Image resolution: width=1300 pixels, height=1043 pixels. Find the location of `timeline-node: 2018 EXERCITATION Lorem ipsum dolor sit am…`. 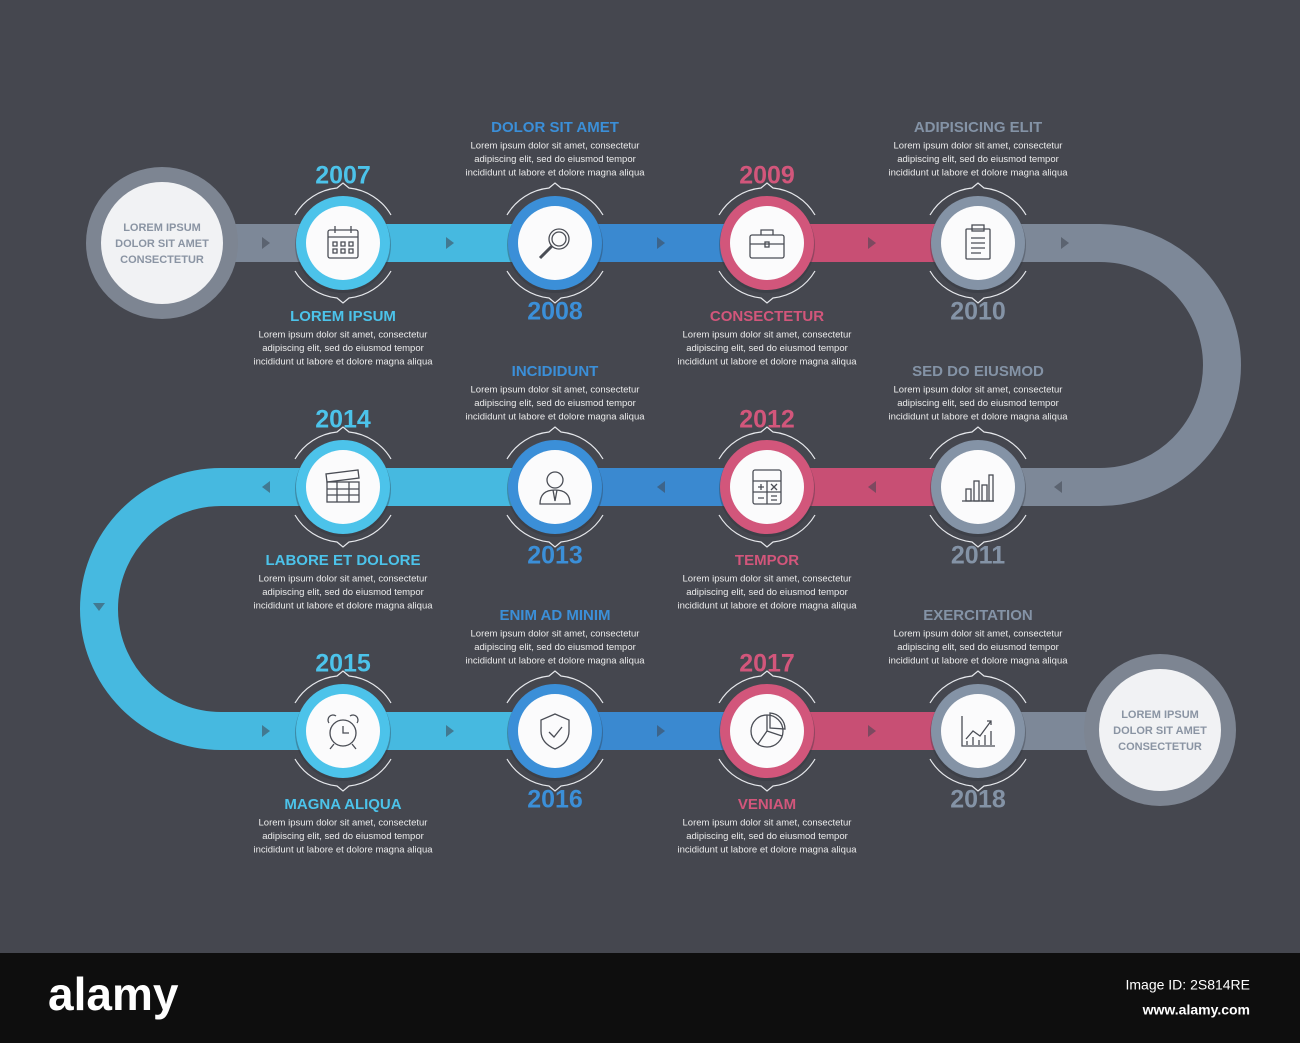

timeline-node: 2018 EXERCITATION Lorem ipsum dolor sit am… is located at coordinates (978, 710).